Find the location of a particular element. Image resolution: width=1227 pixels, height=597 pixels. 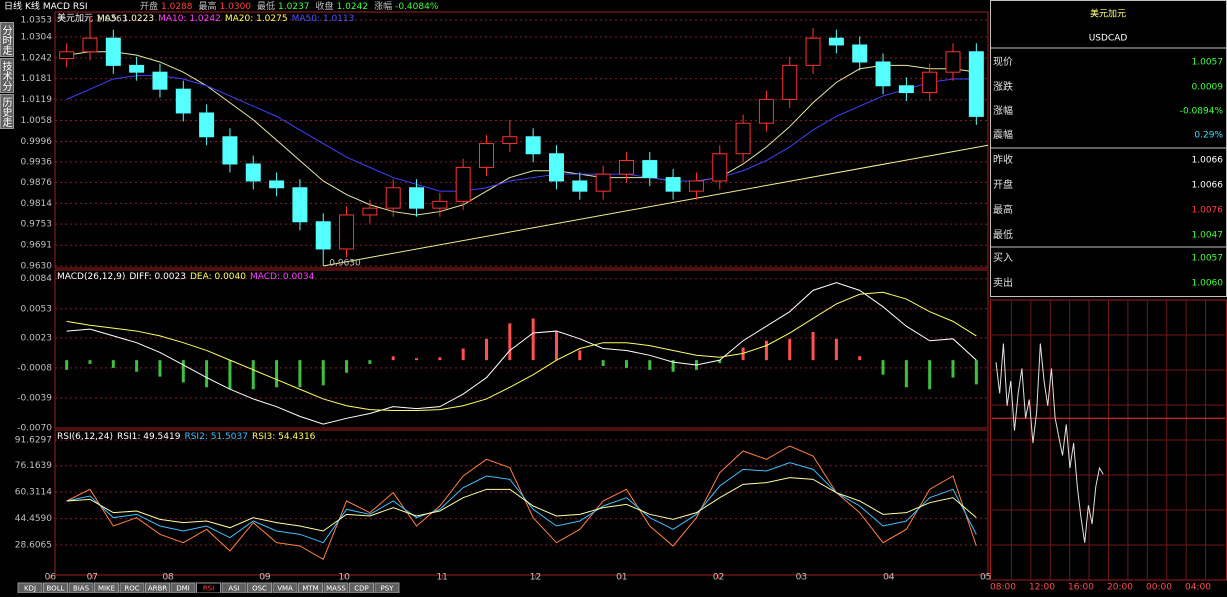

legend-item: RSI(6,12,24) is located at coordinates (85, 437).